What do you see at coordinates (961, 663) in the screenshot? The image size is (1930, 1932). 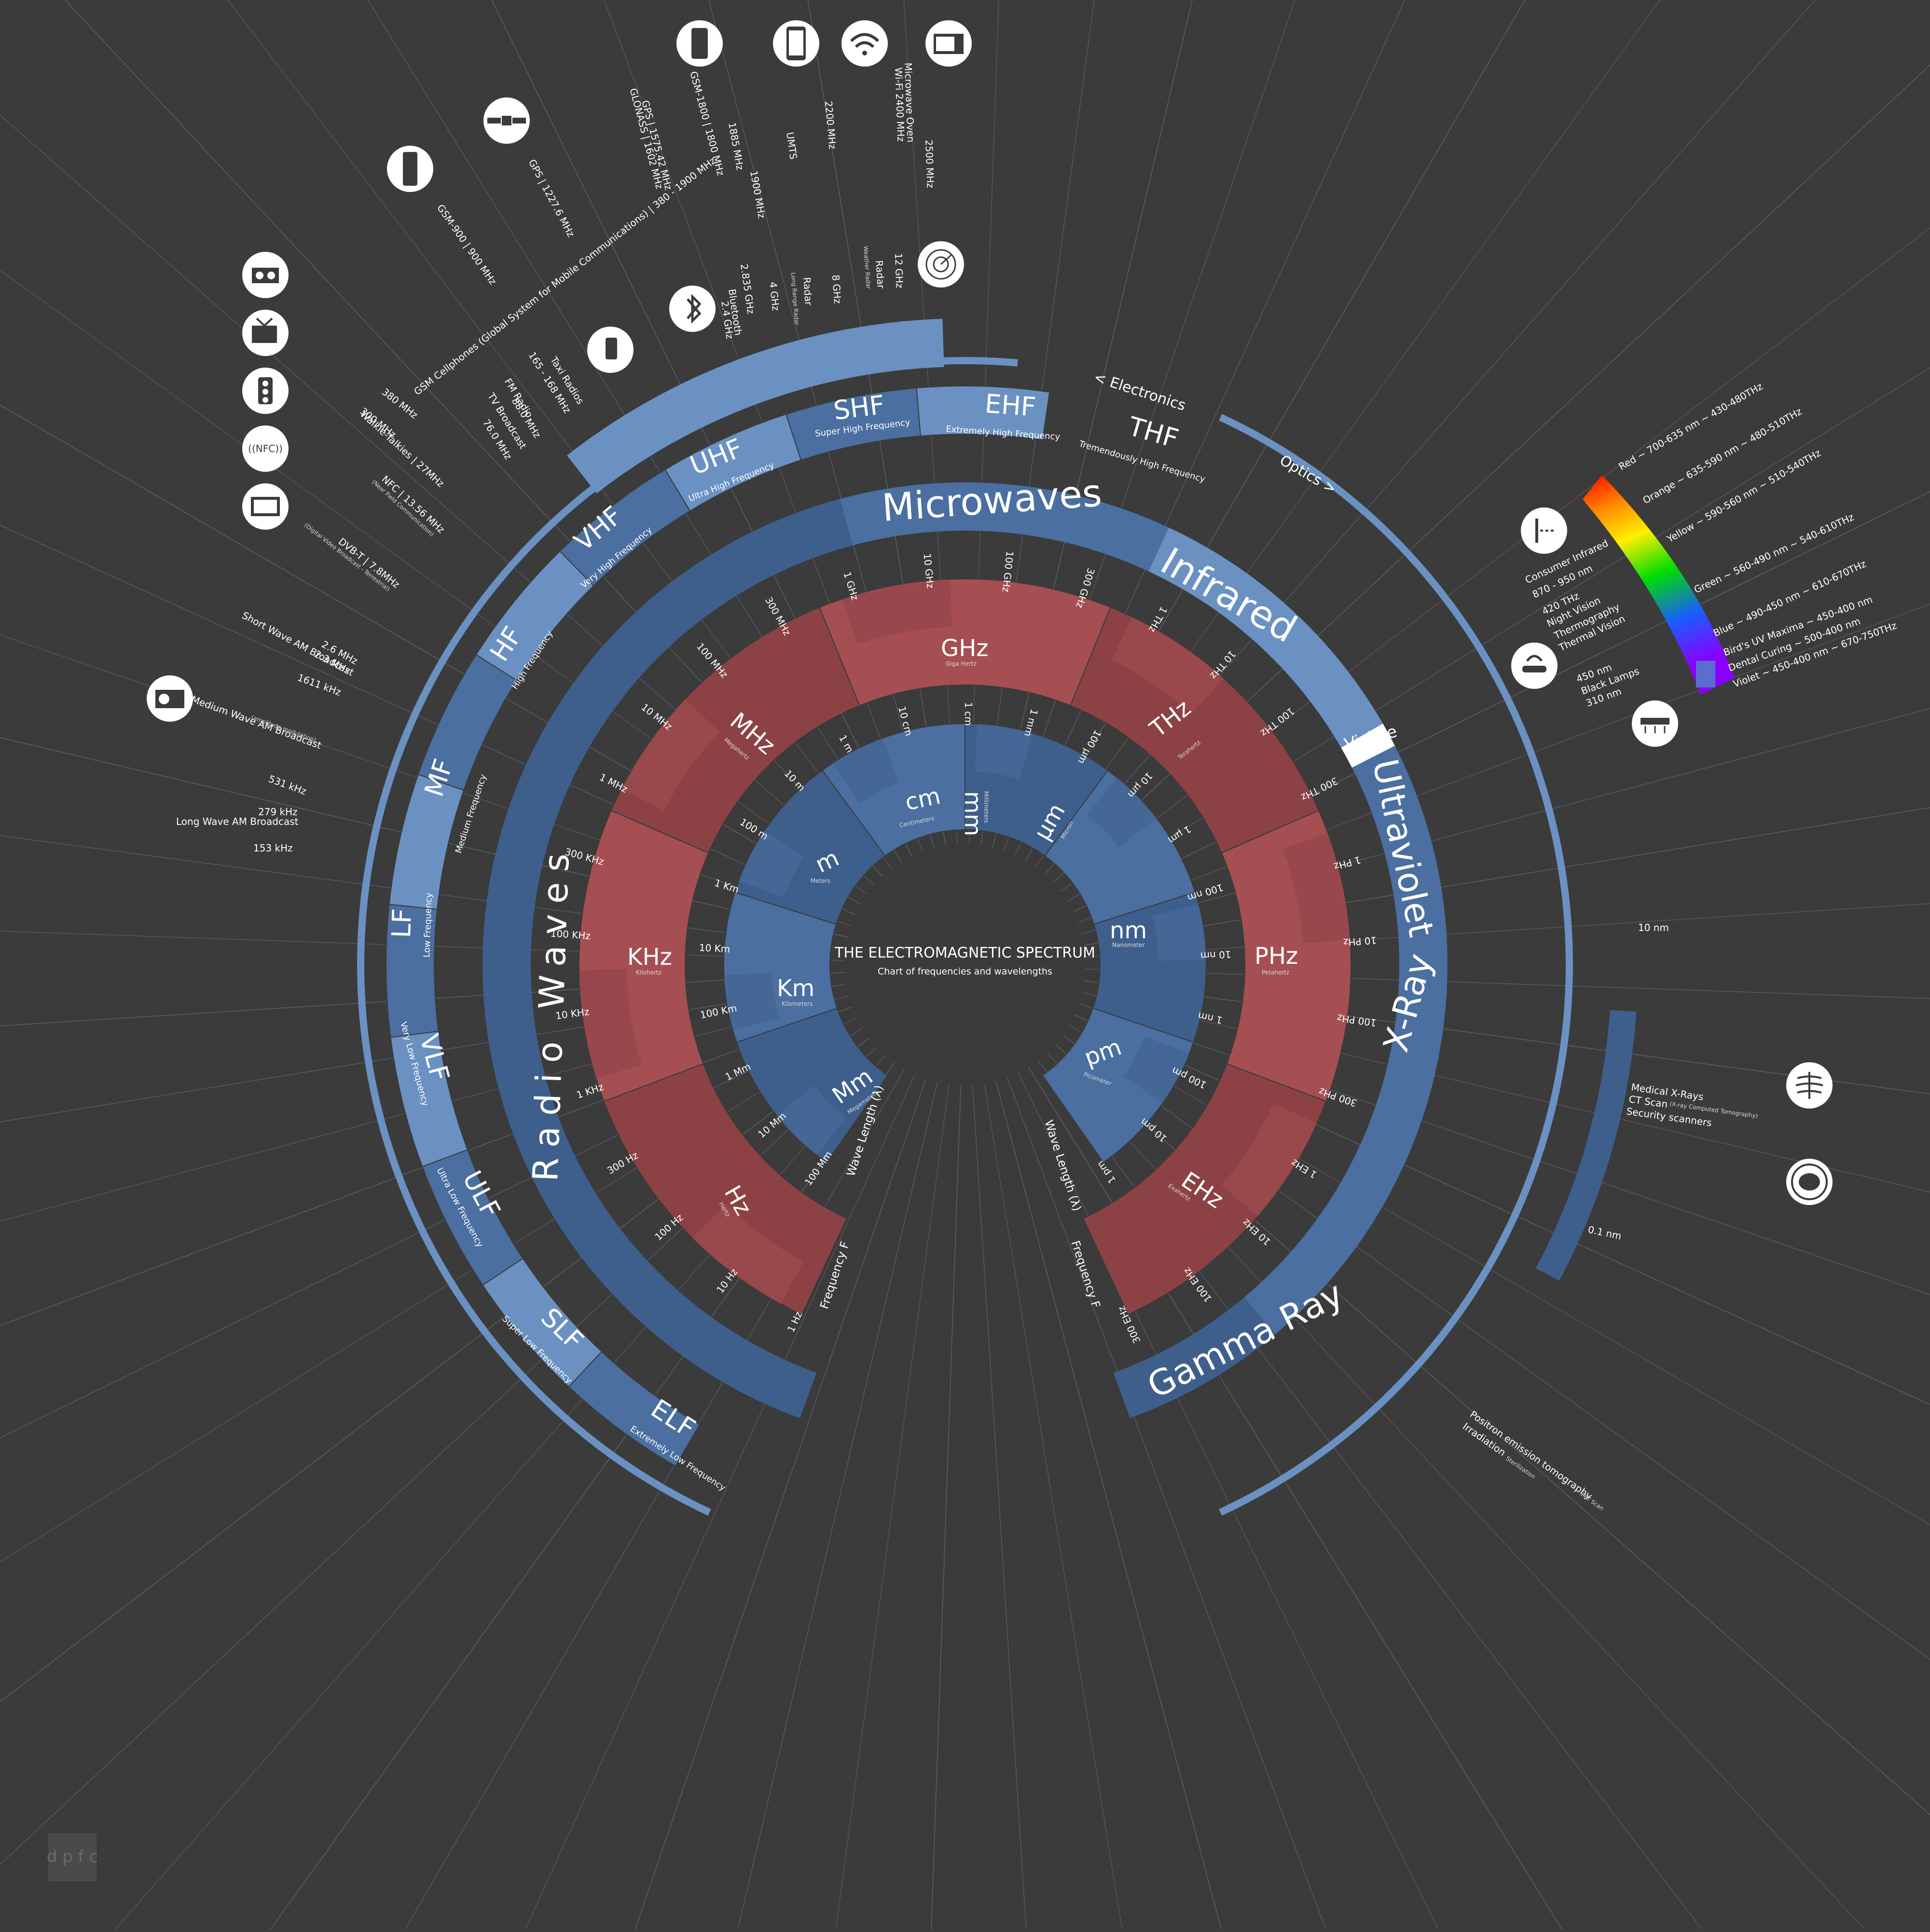 I see `freq-unit-ghz-name: Giga Hertz` at bounding box center [961, 663].